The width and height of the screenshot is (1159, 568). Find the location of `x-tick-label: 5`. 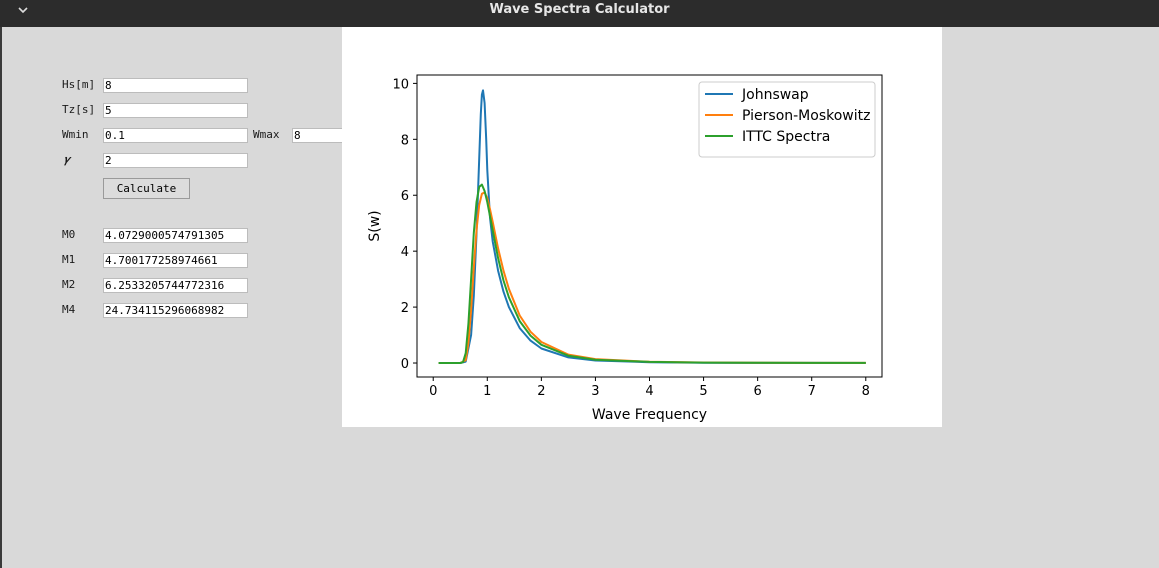

x-tick-label: 5 is located at coordinates (703, 391).